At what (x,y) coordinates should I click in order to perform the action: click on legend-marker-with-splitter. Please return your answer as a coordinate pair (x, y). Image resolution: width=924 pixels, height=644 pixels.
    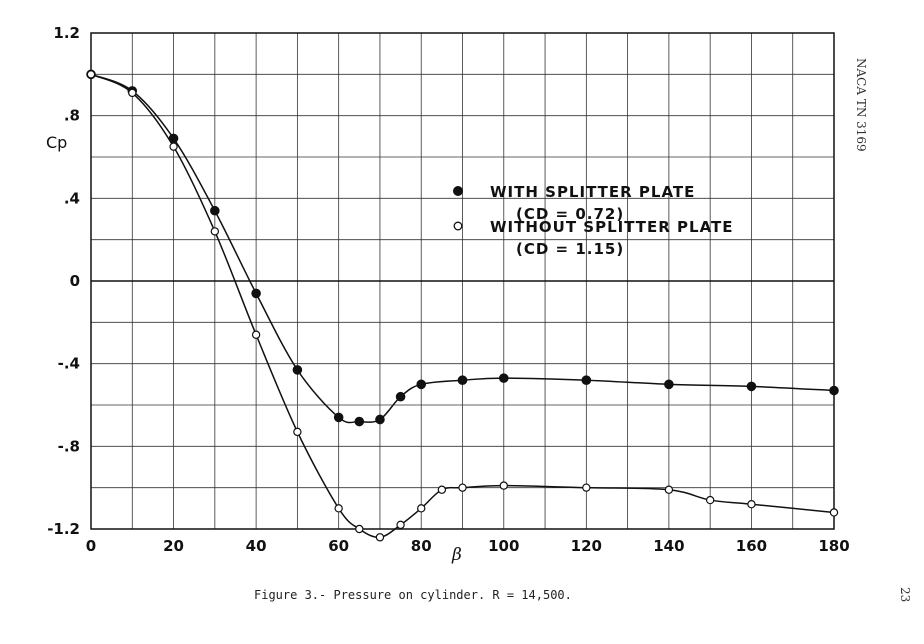
    Looking at the image, I should click on (458, 191).